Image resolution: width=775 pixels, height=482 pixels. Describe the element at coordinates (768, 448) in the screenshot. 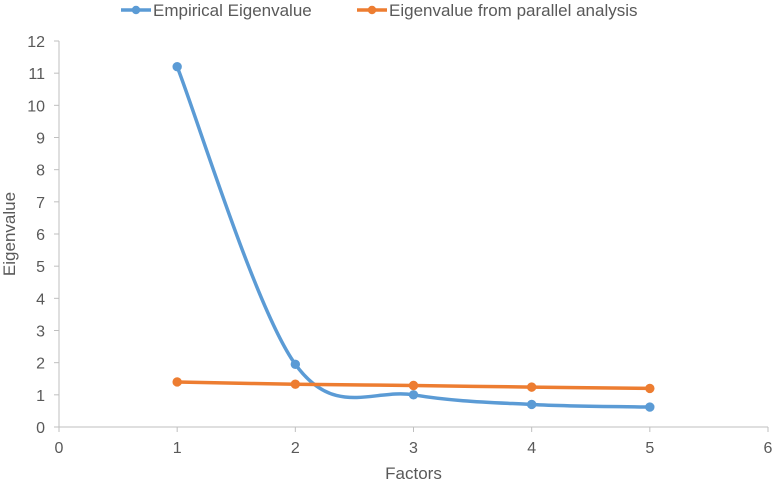

I see `x-tick-label: 6` at that location.